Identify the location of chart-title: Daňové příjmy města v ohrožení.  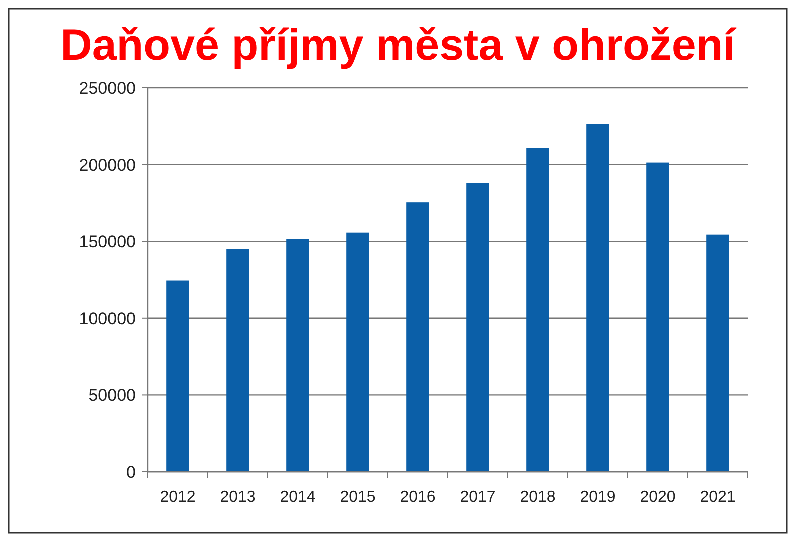
(399, 45).